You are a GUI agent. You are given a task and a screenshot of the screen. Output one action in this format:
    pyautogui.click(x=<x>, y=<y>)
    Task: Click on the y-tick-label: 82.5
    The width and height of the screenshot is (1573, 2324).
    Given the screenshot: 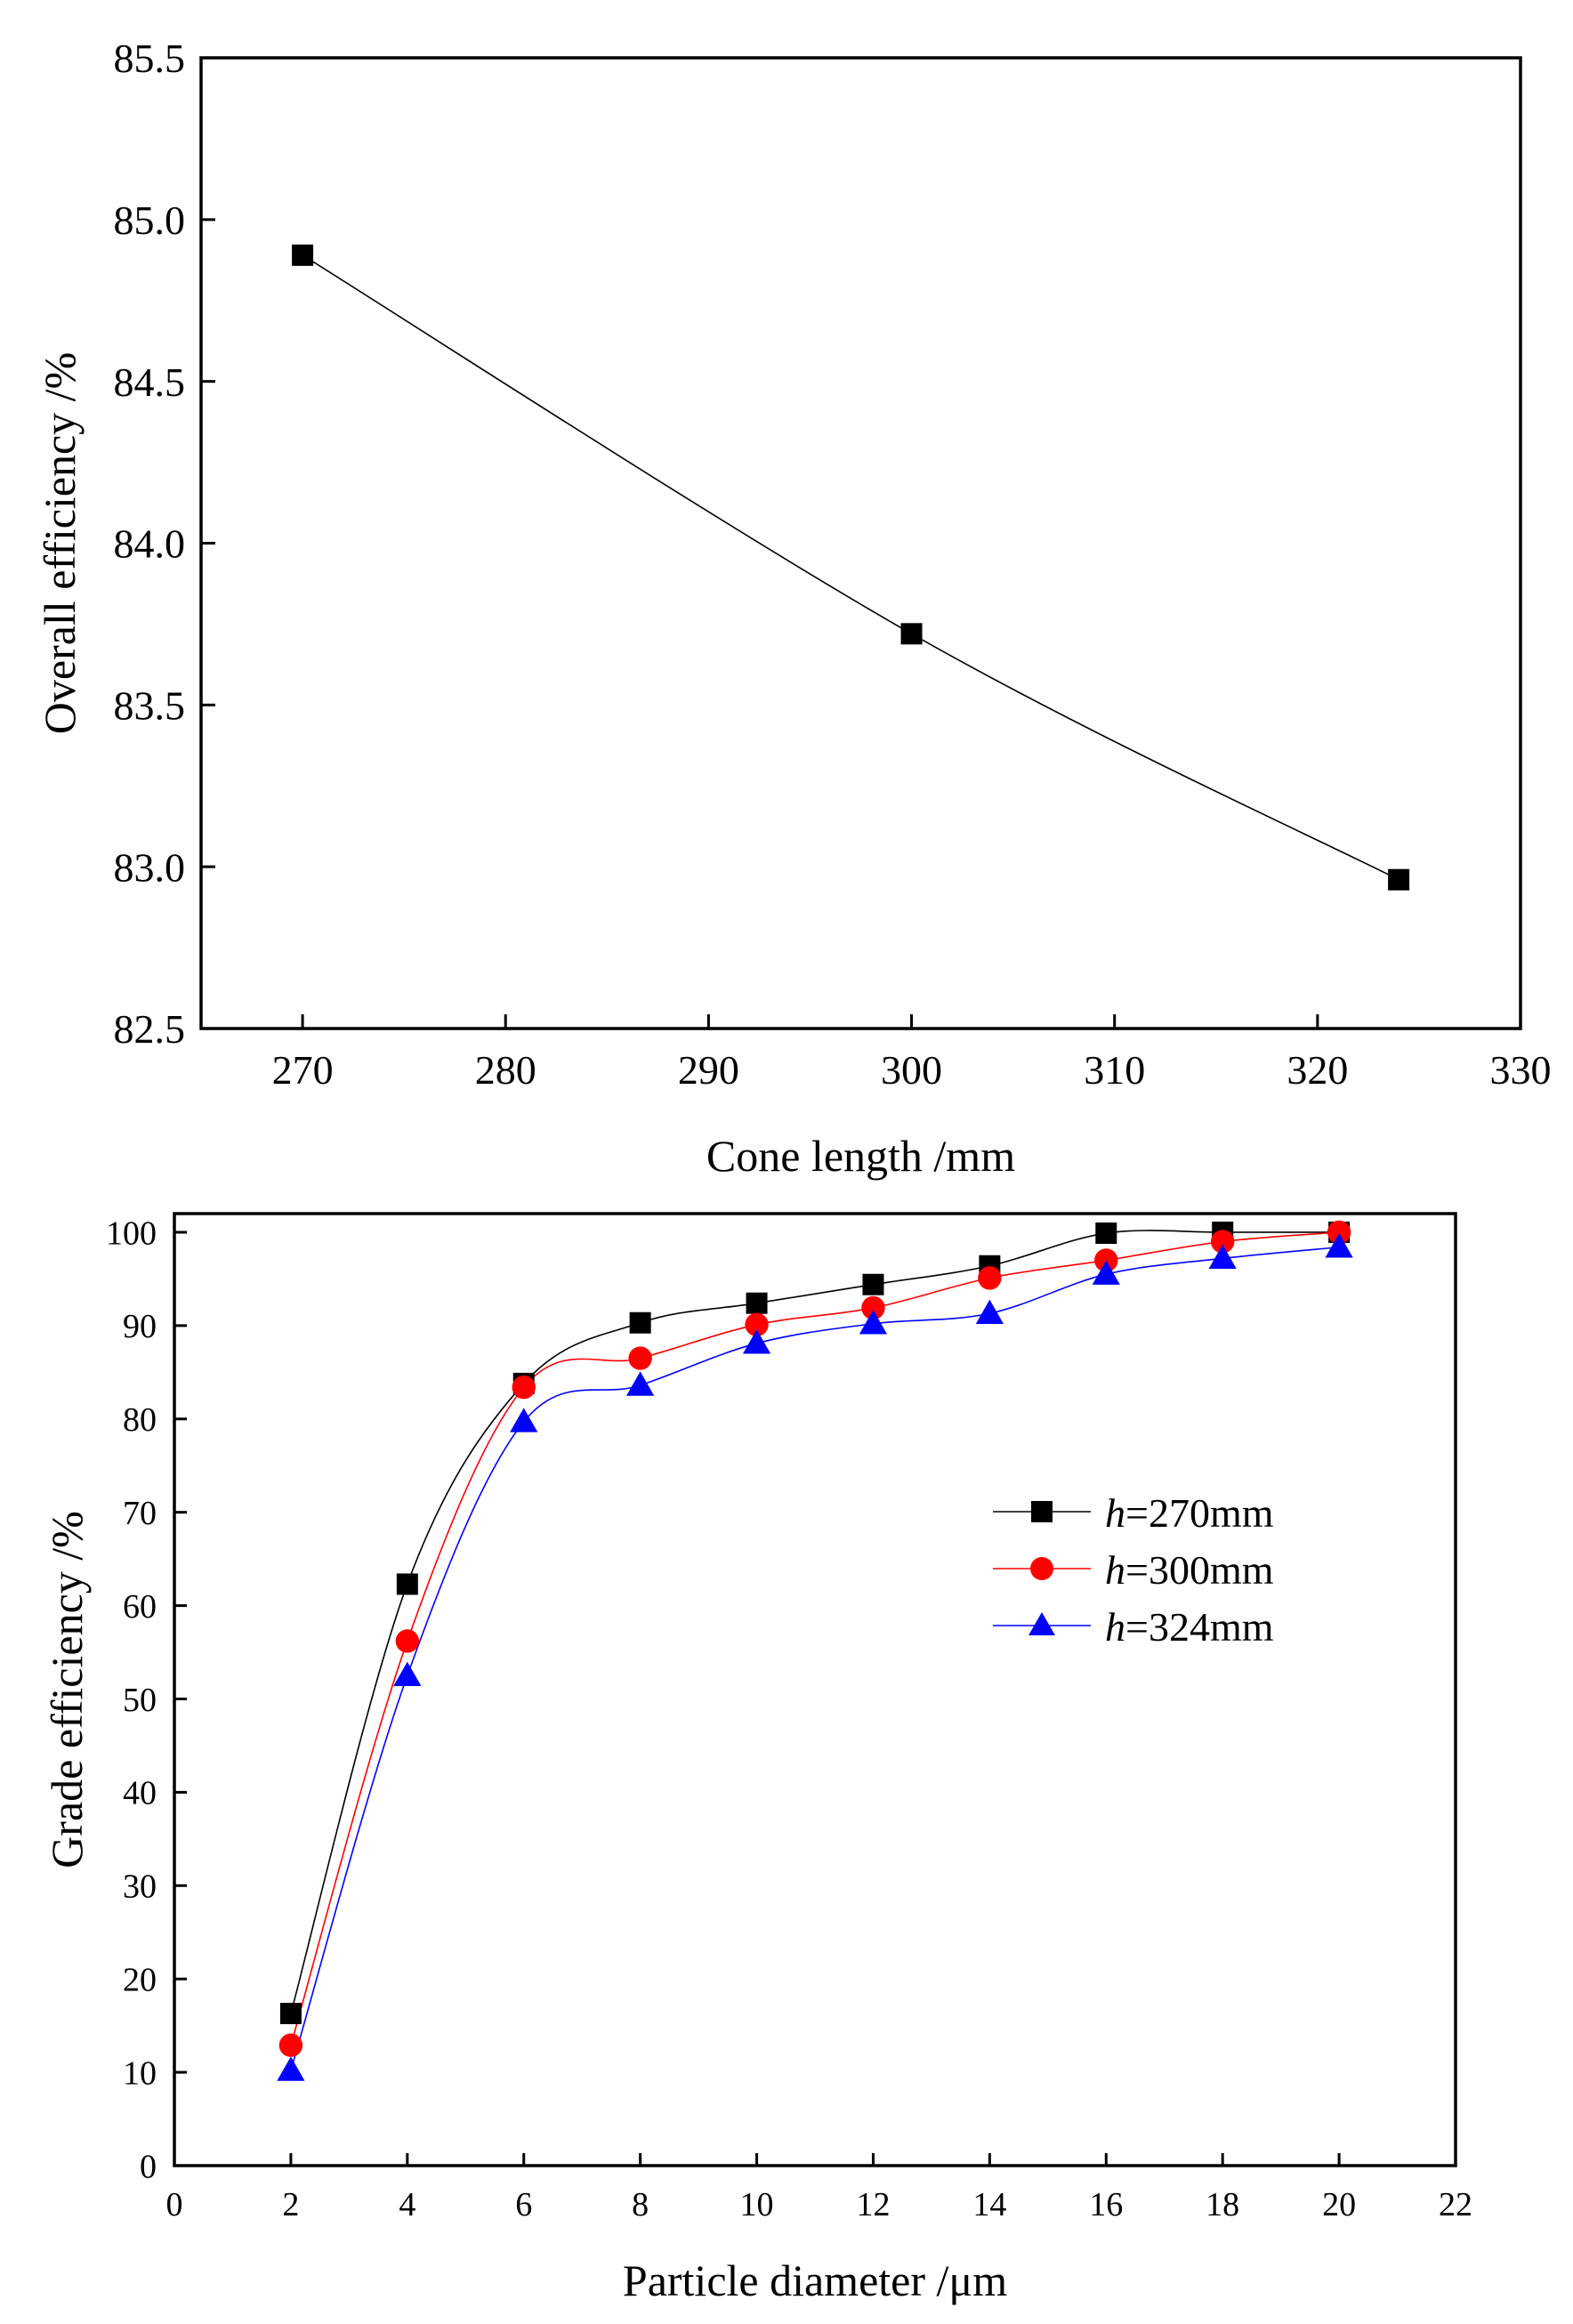 What is the action you would take?
    pyautogui.click(x=150, y=1029)
    